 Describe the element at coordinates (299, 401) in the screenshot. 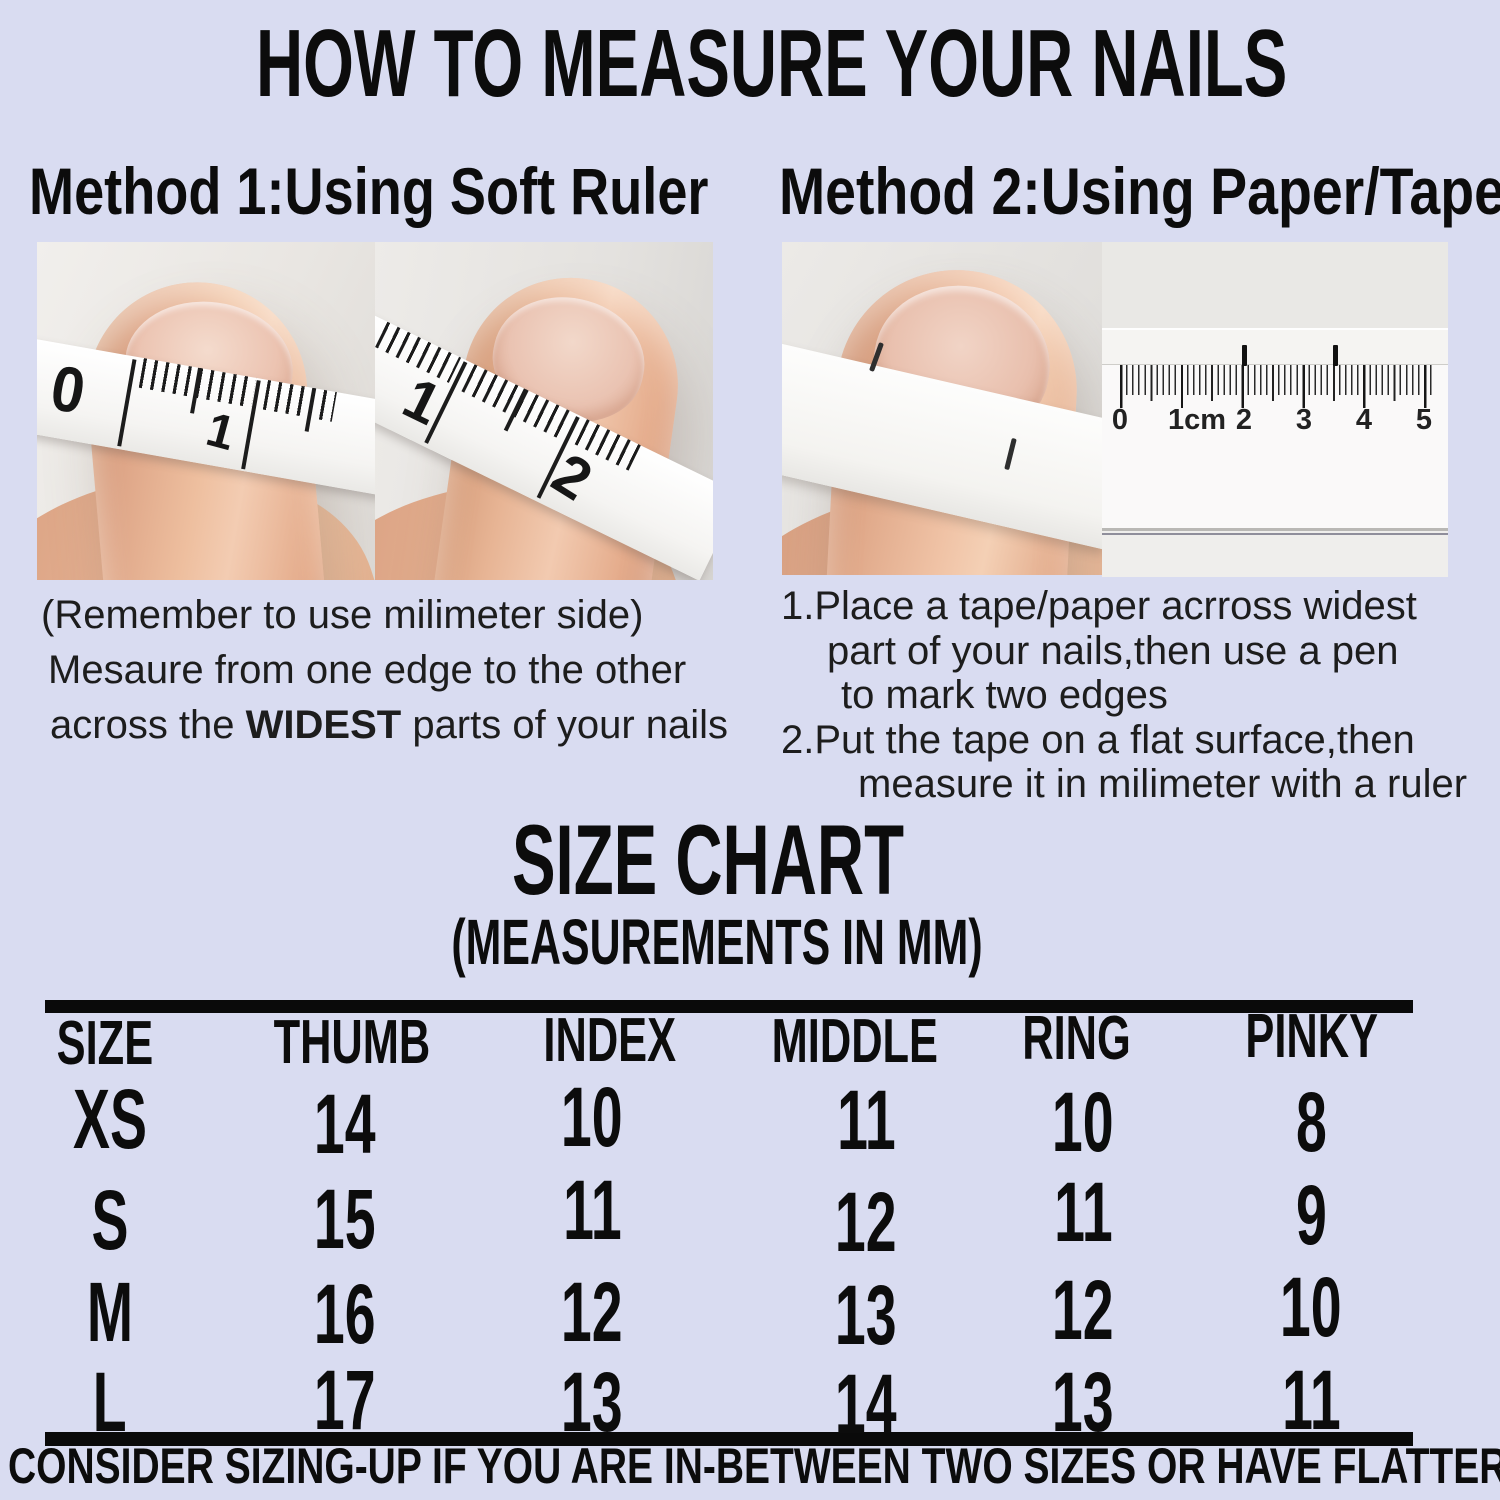

I see `tape-mm-ticks` at that location.